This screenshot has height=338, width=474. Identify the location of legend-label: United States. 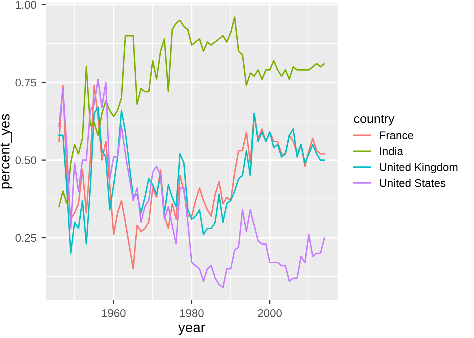
(413, 183).